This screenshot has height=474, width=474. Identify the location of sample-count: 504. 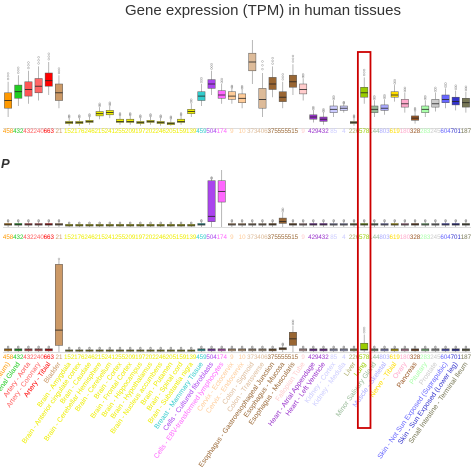
(211, 357).